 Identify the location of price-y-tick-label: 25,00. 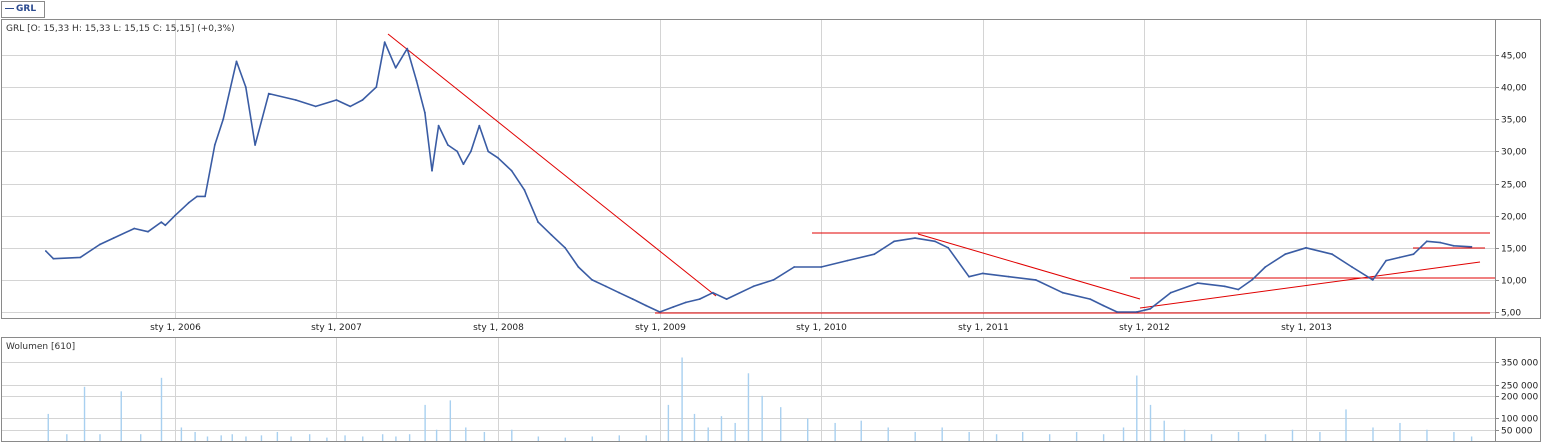
(1514, 186).